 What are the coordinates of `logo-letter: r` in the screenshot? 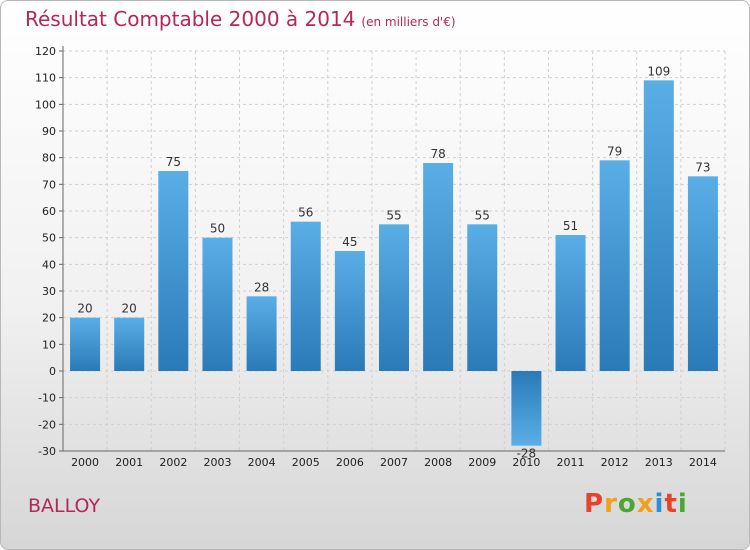 It's located at (611, 504).